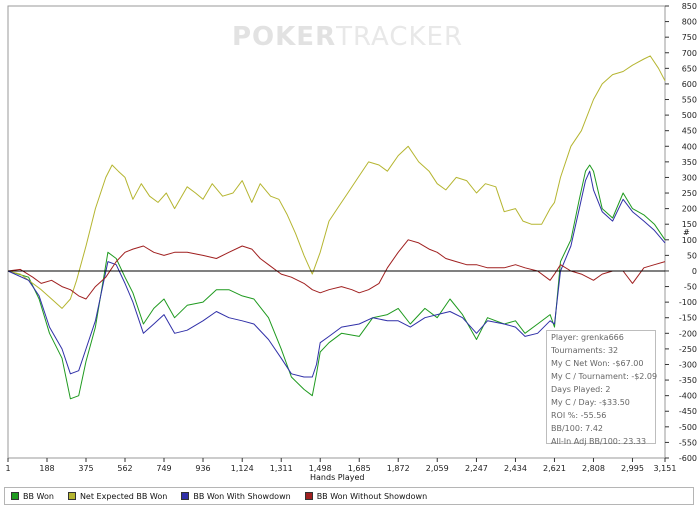  Describe the element at coordinates (437, 468) in the screenshot. I see `x-tick-label: 2,059` at that location.